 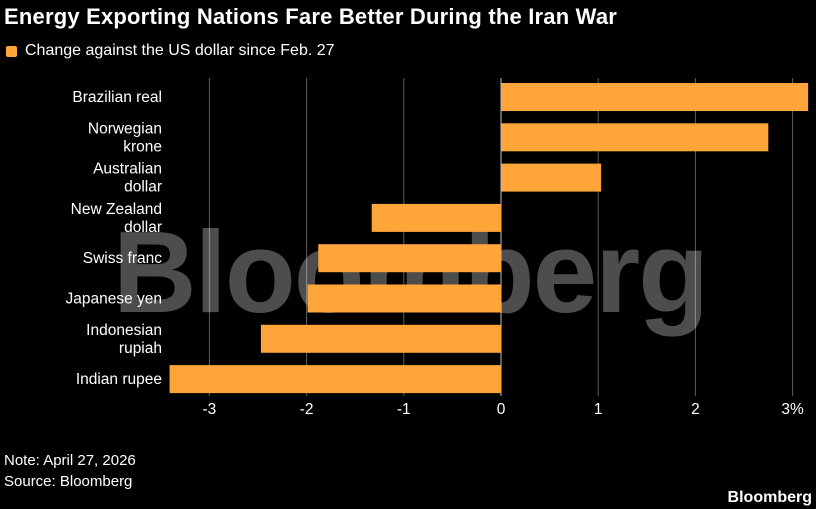 What do you see at coordinates (598, 409) in the screenshot?
I see `x-tick-label: 1` at bounding box center [598, 409].